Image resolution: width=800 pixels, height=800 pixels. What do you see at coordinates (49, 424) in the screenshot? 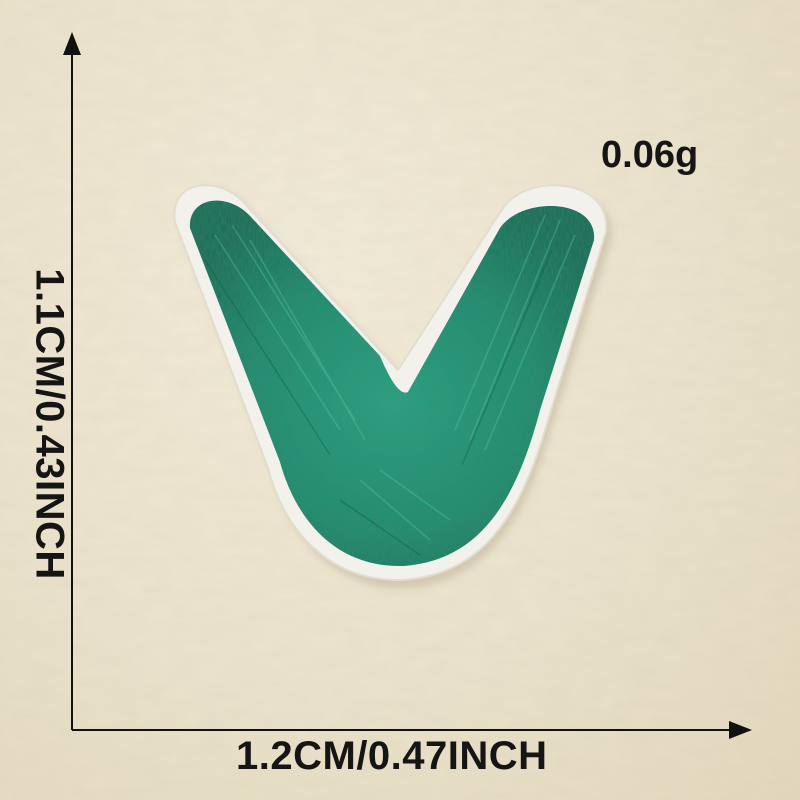
I see `height-label: 1.1CM/0.43INCH` at bounding box center [49, 424].